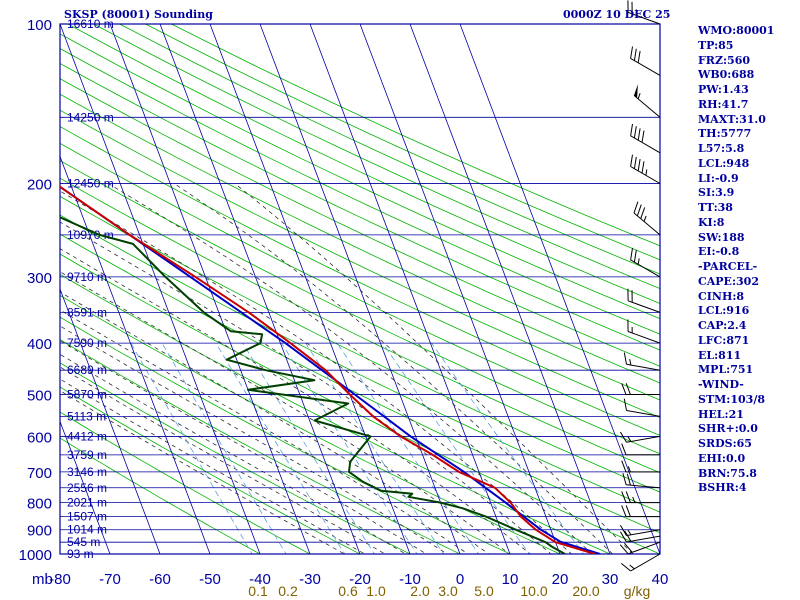 Image resolution: width=800 pixels, height=600 pixels. I want to click on index-item: RH:41.7, so click(723, 104).